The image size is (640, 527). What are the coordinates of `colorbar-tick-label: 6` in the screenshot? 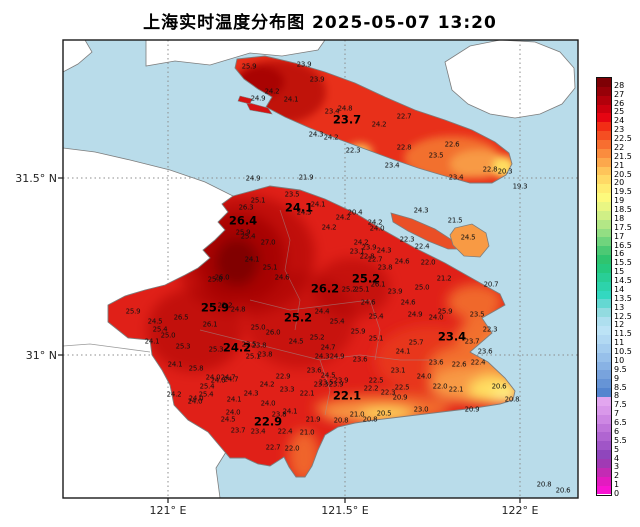 It's located at (617, 431).